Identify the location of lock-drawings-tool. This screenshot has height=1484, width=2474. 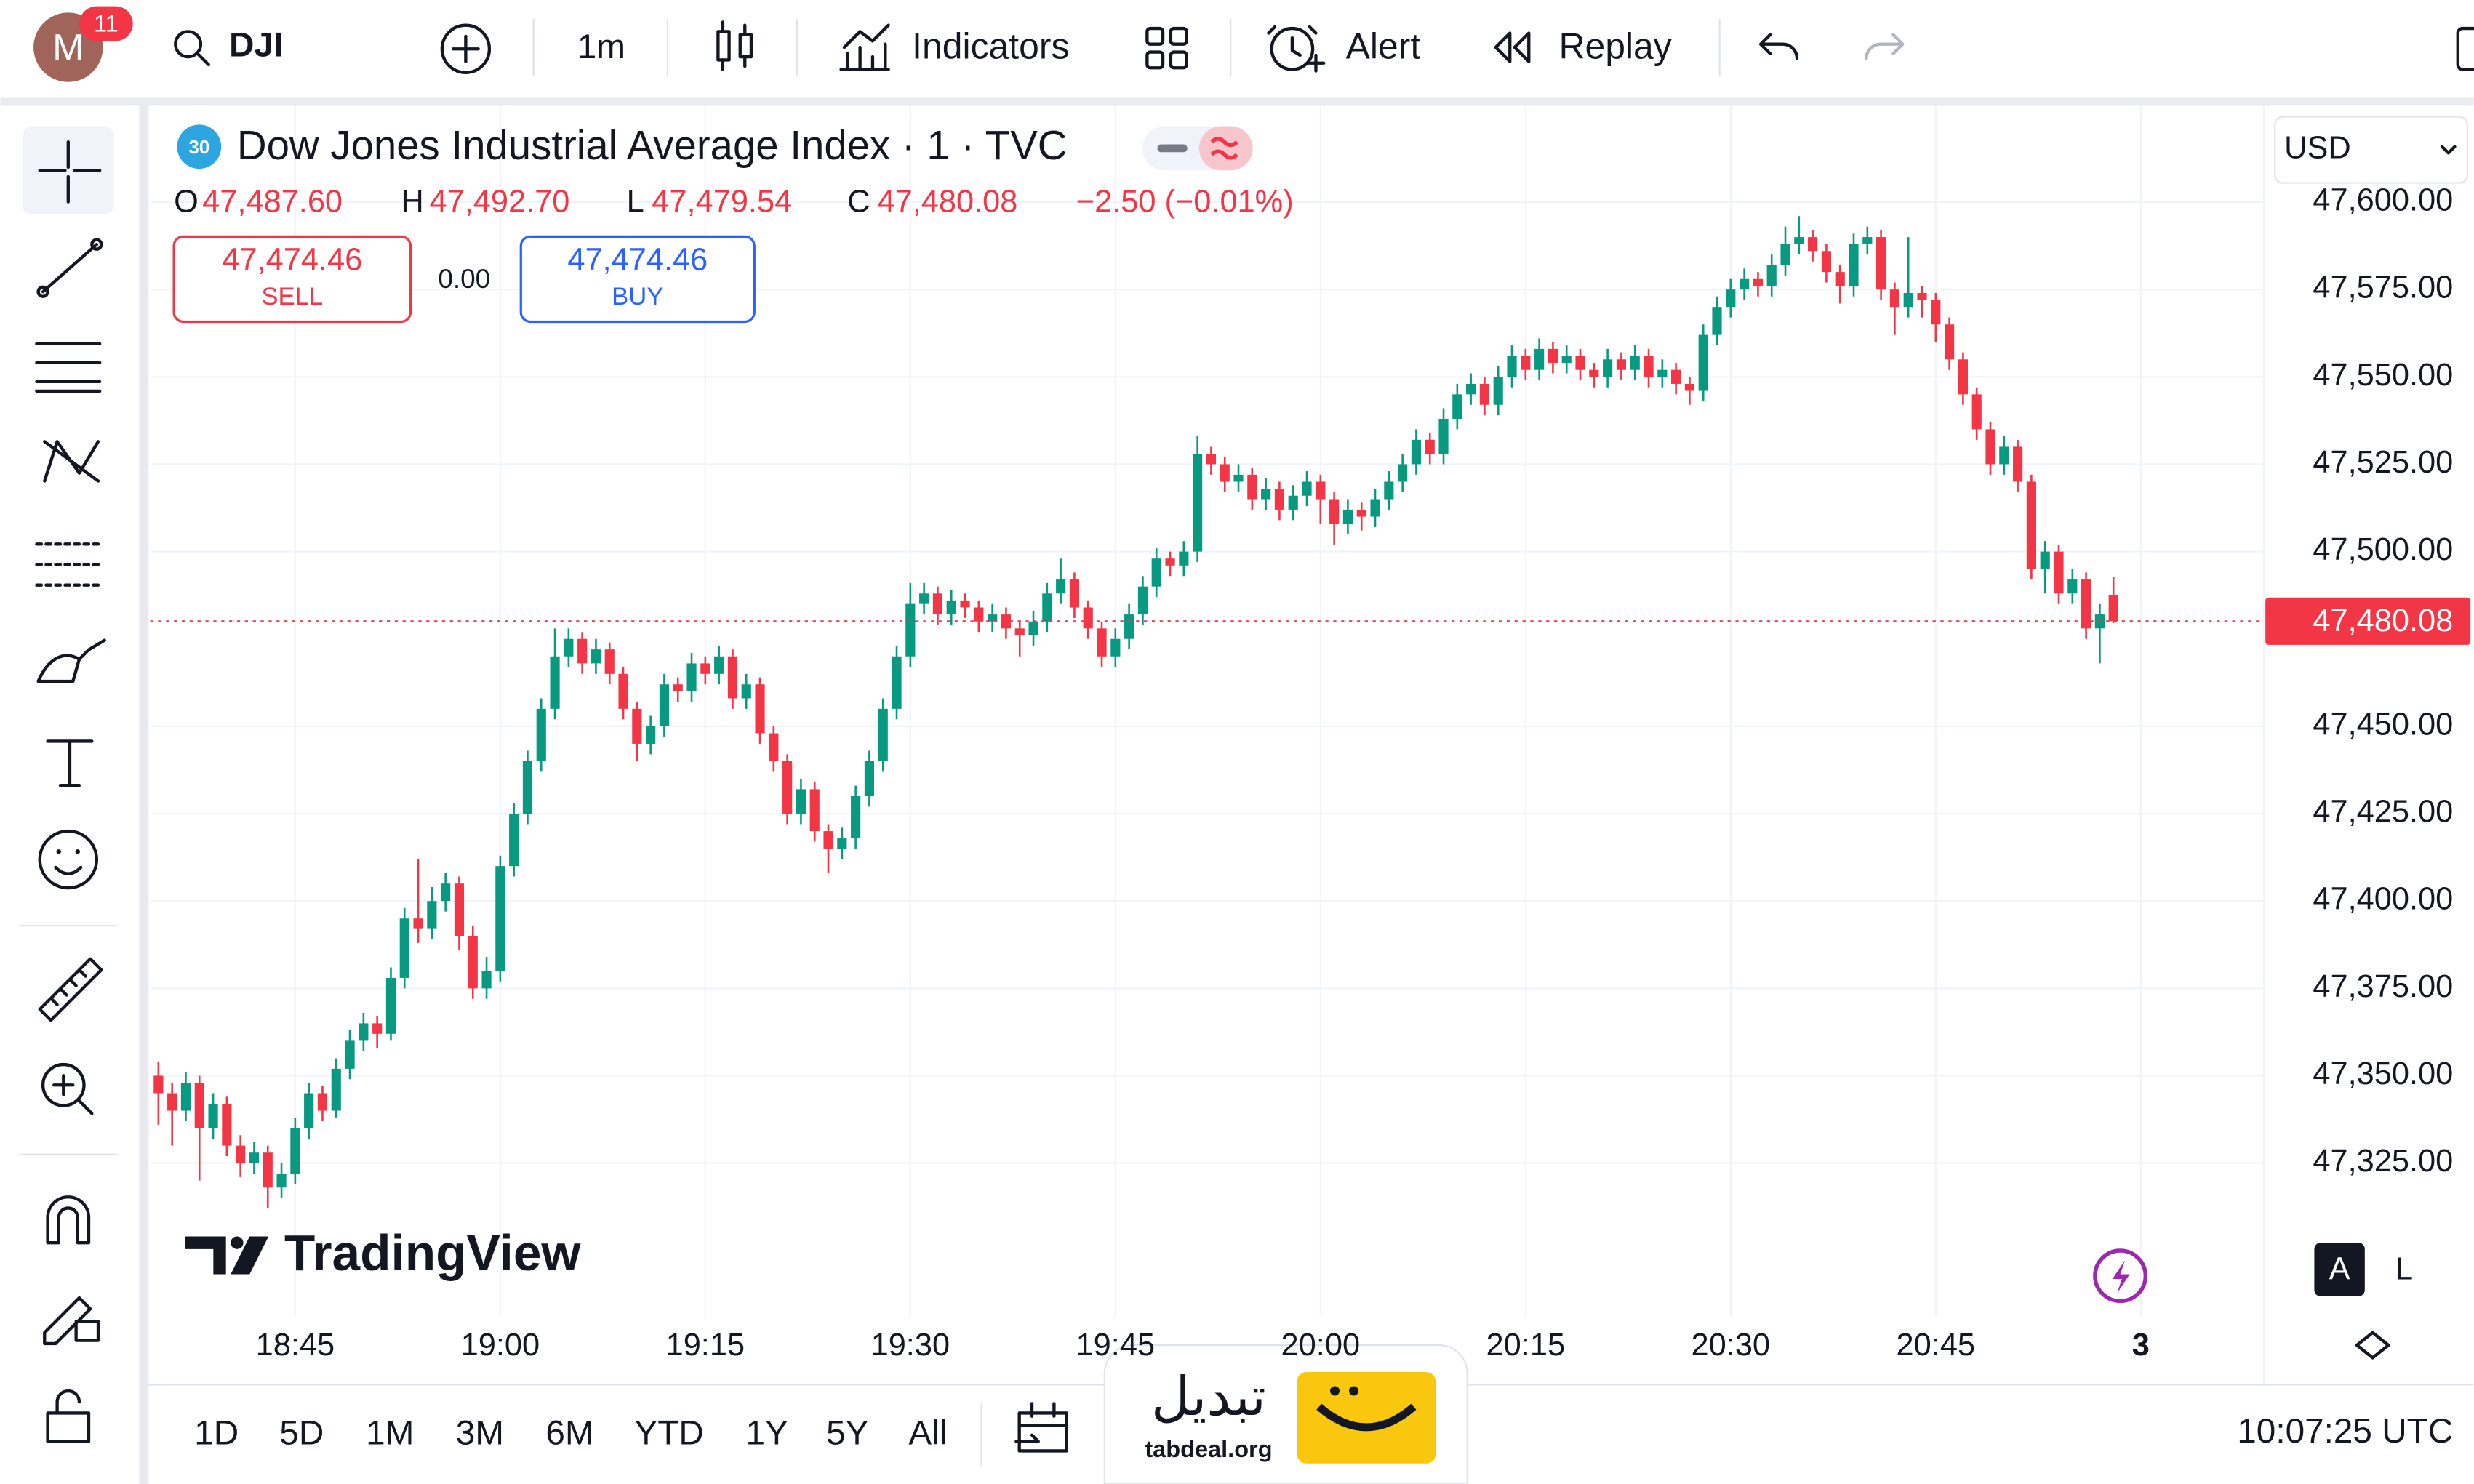
(72, 1321).